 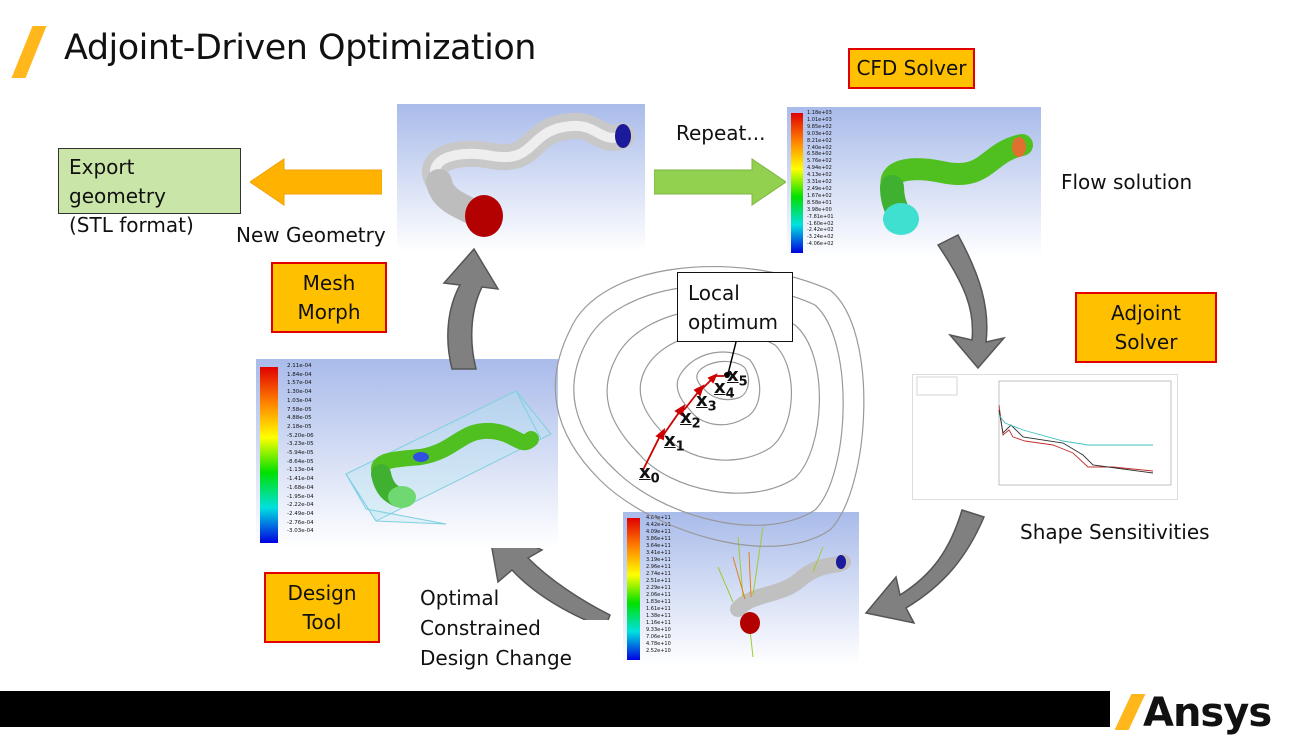 I want to click on legend-value: 2.51e+11, so click(x=658, y=581).